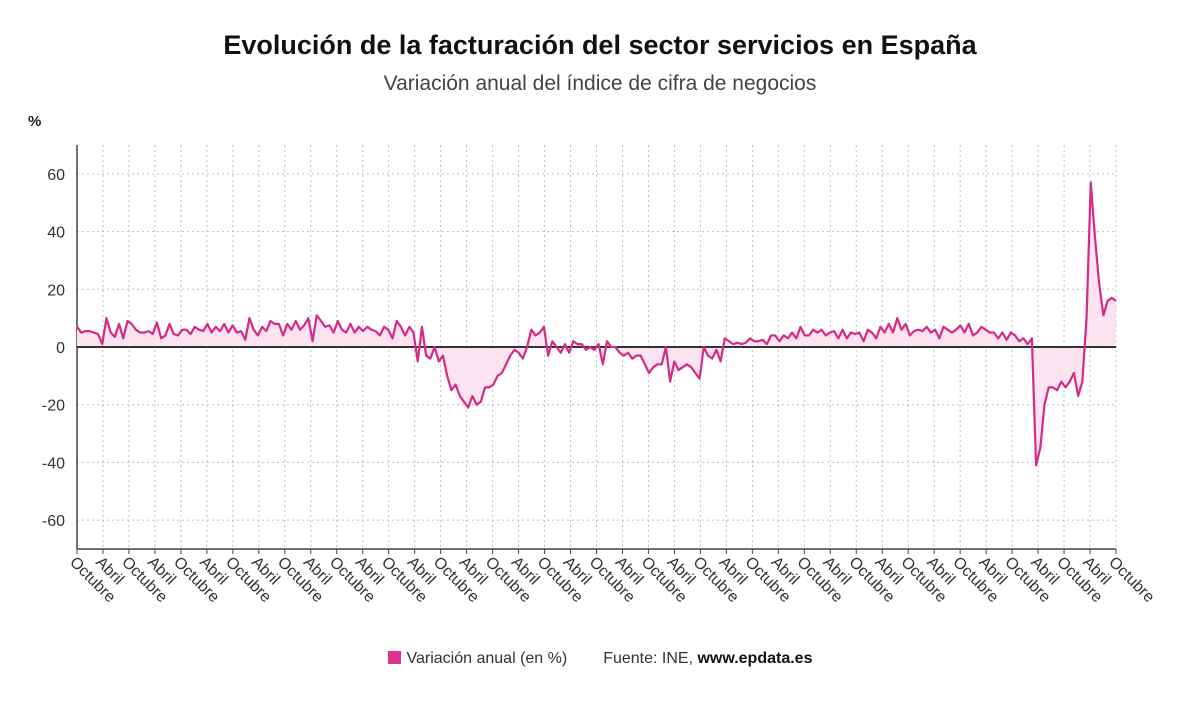  I want to click on source-prefix: Fuente: INE,, so click(650, 658).